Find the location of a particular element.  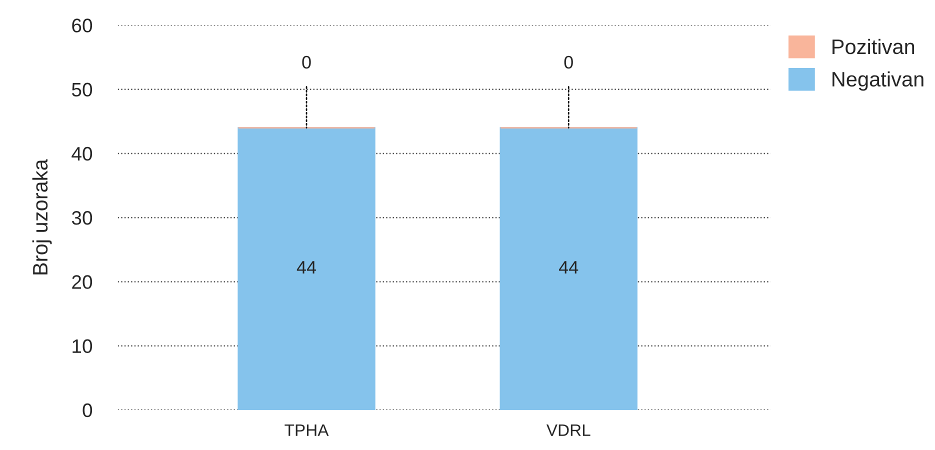

y-tick-label: 10 is located at coordinates (82, 346).